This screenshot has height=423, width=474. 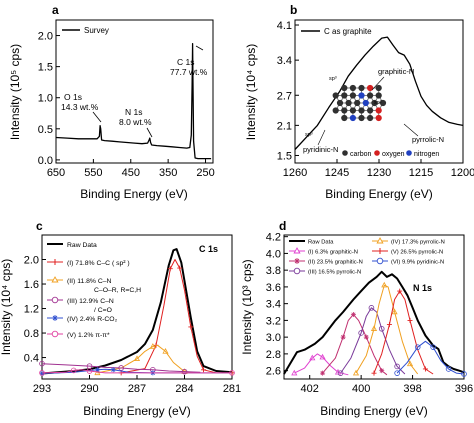 I want to click on y-tick-label: 1.2, so click(x=31, y=310).